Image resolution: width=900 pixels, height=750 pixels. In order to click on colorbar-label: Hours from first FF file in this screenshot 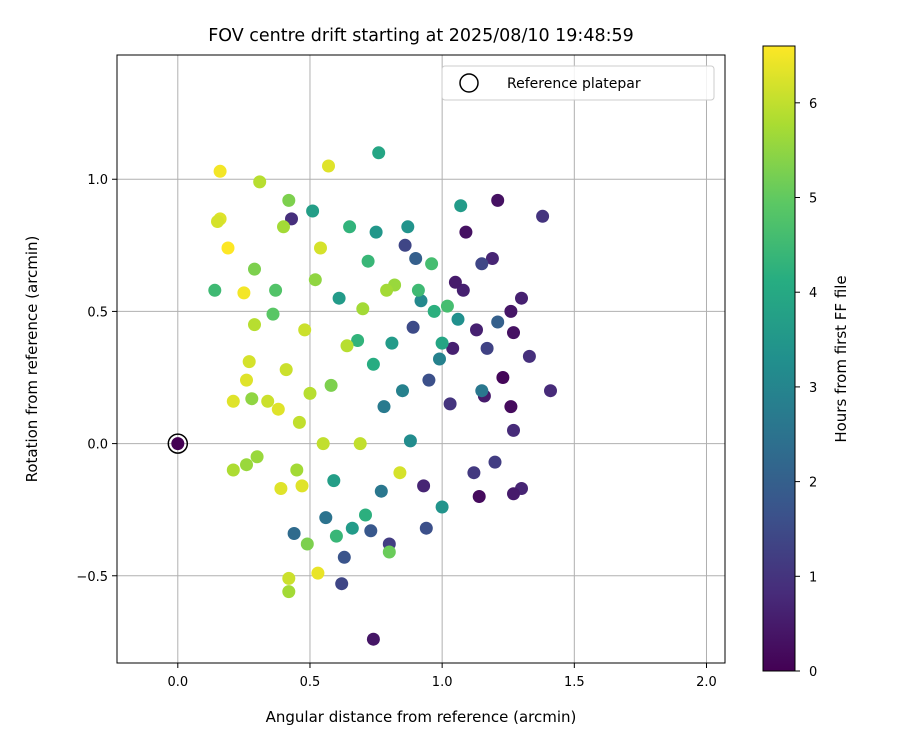, I will do `click(841, 358)`.